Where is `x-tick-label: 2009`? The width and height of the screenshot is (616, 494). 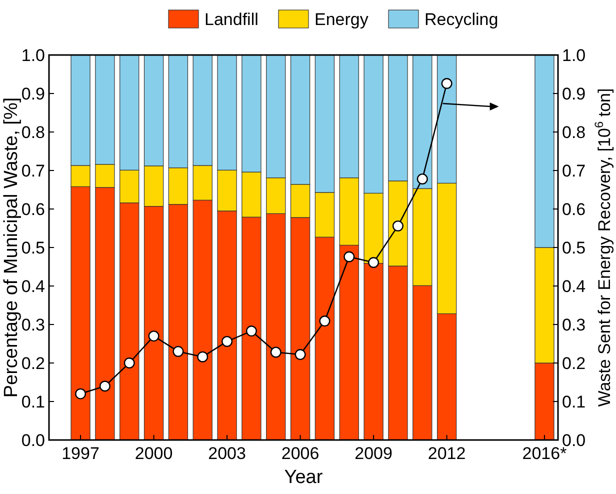
x-tick-label: 2009 is located at coordinates (373, 453).